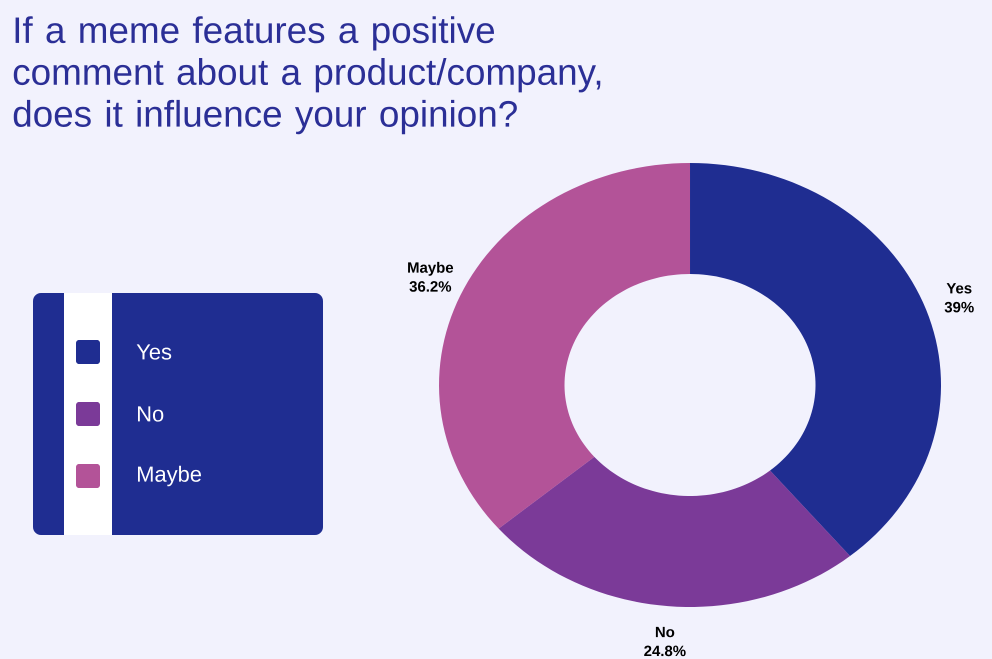  What do you see at coordinates (151, 414) in the screenshot?
I see `legend-label: No` at bounding box center [151, 414].